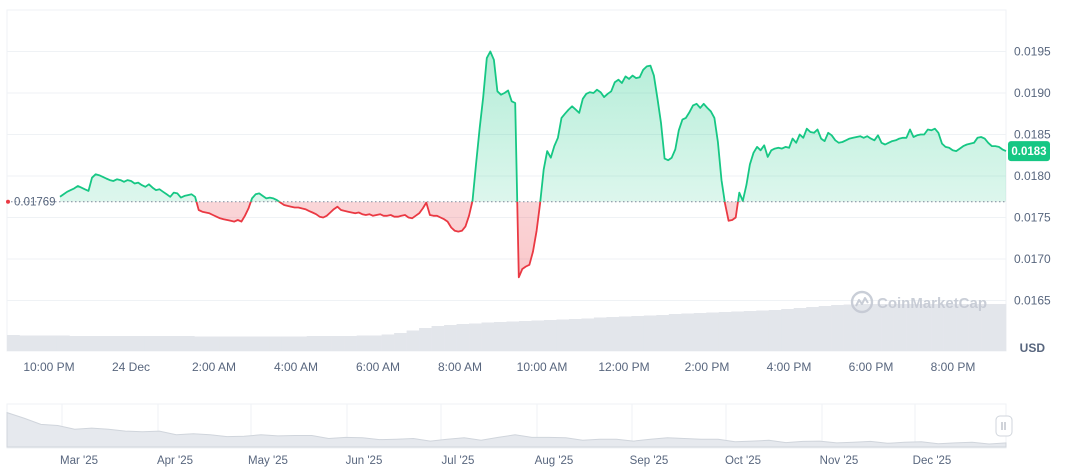 Image resolution: width=1072 pixels, height=470 pixels. What do you see at coordinates (1032, 93) in the screenshot?
I see `y-tick-label: 0.0190` at bounding box center [1032, 93].